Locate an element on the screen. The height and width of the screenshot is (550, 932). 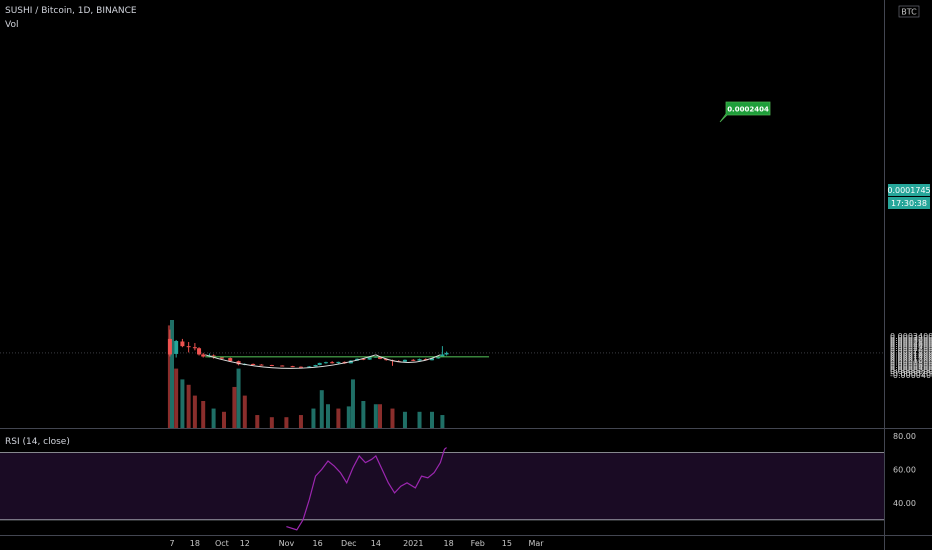
rsi-background is located at coordinates (442, 486).